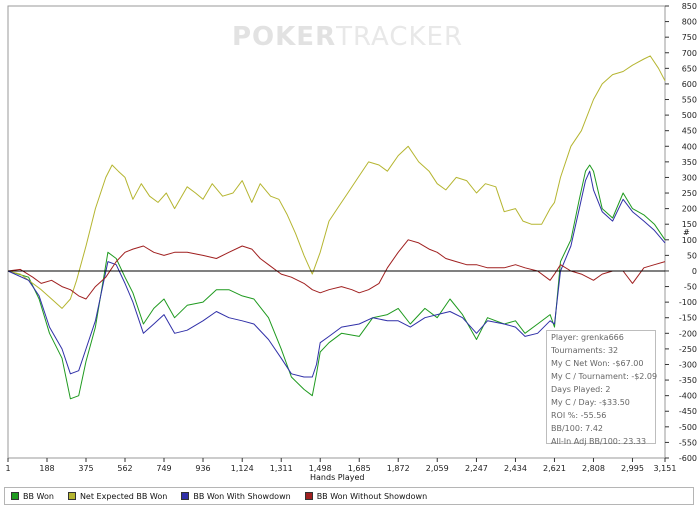  I want to click on x-tick-label: 1,685, so click(359, 468).